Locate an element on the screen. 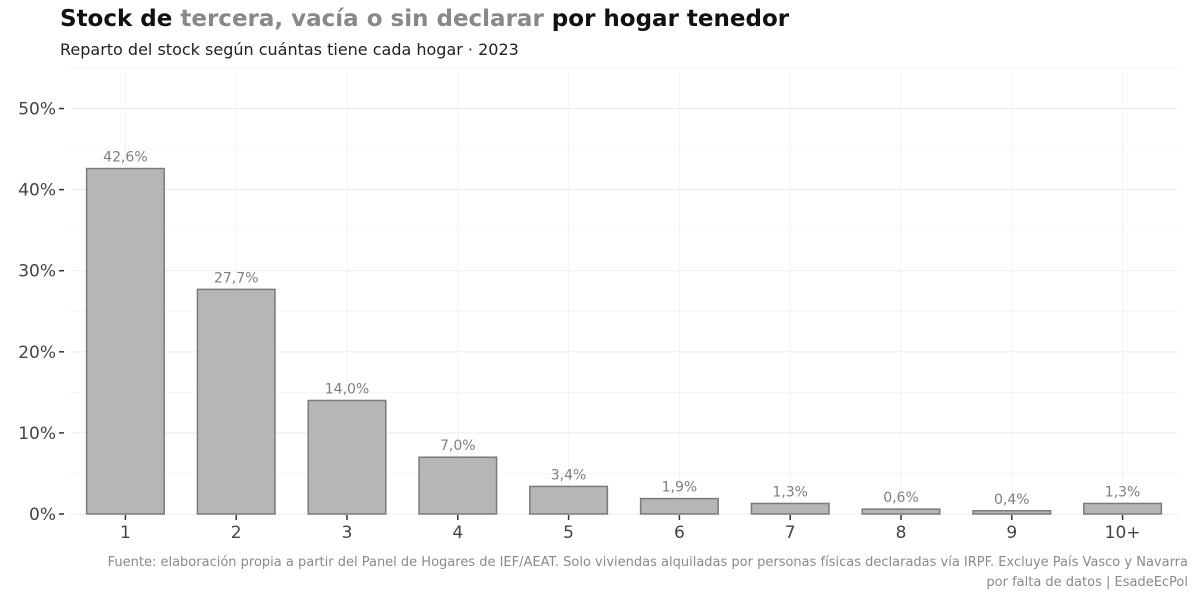  x-tick-label: 3 is located at coordinates (347, 533).